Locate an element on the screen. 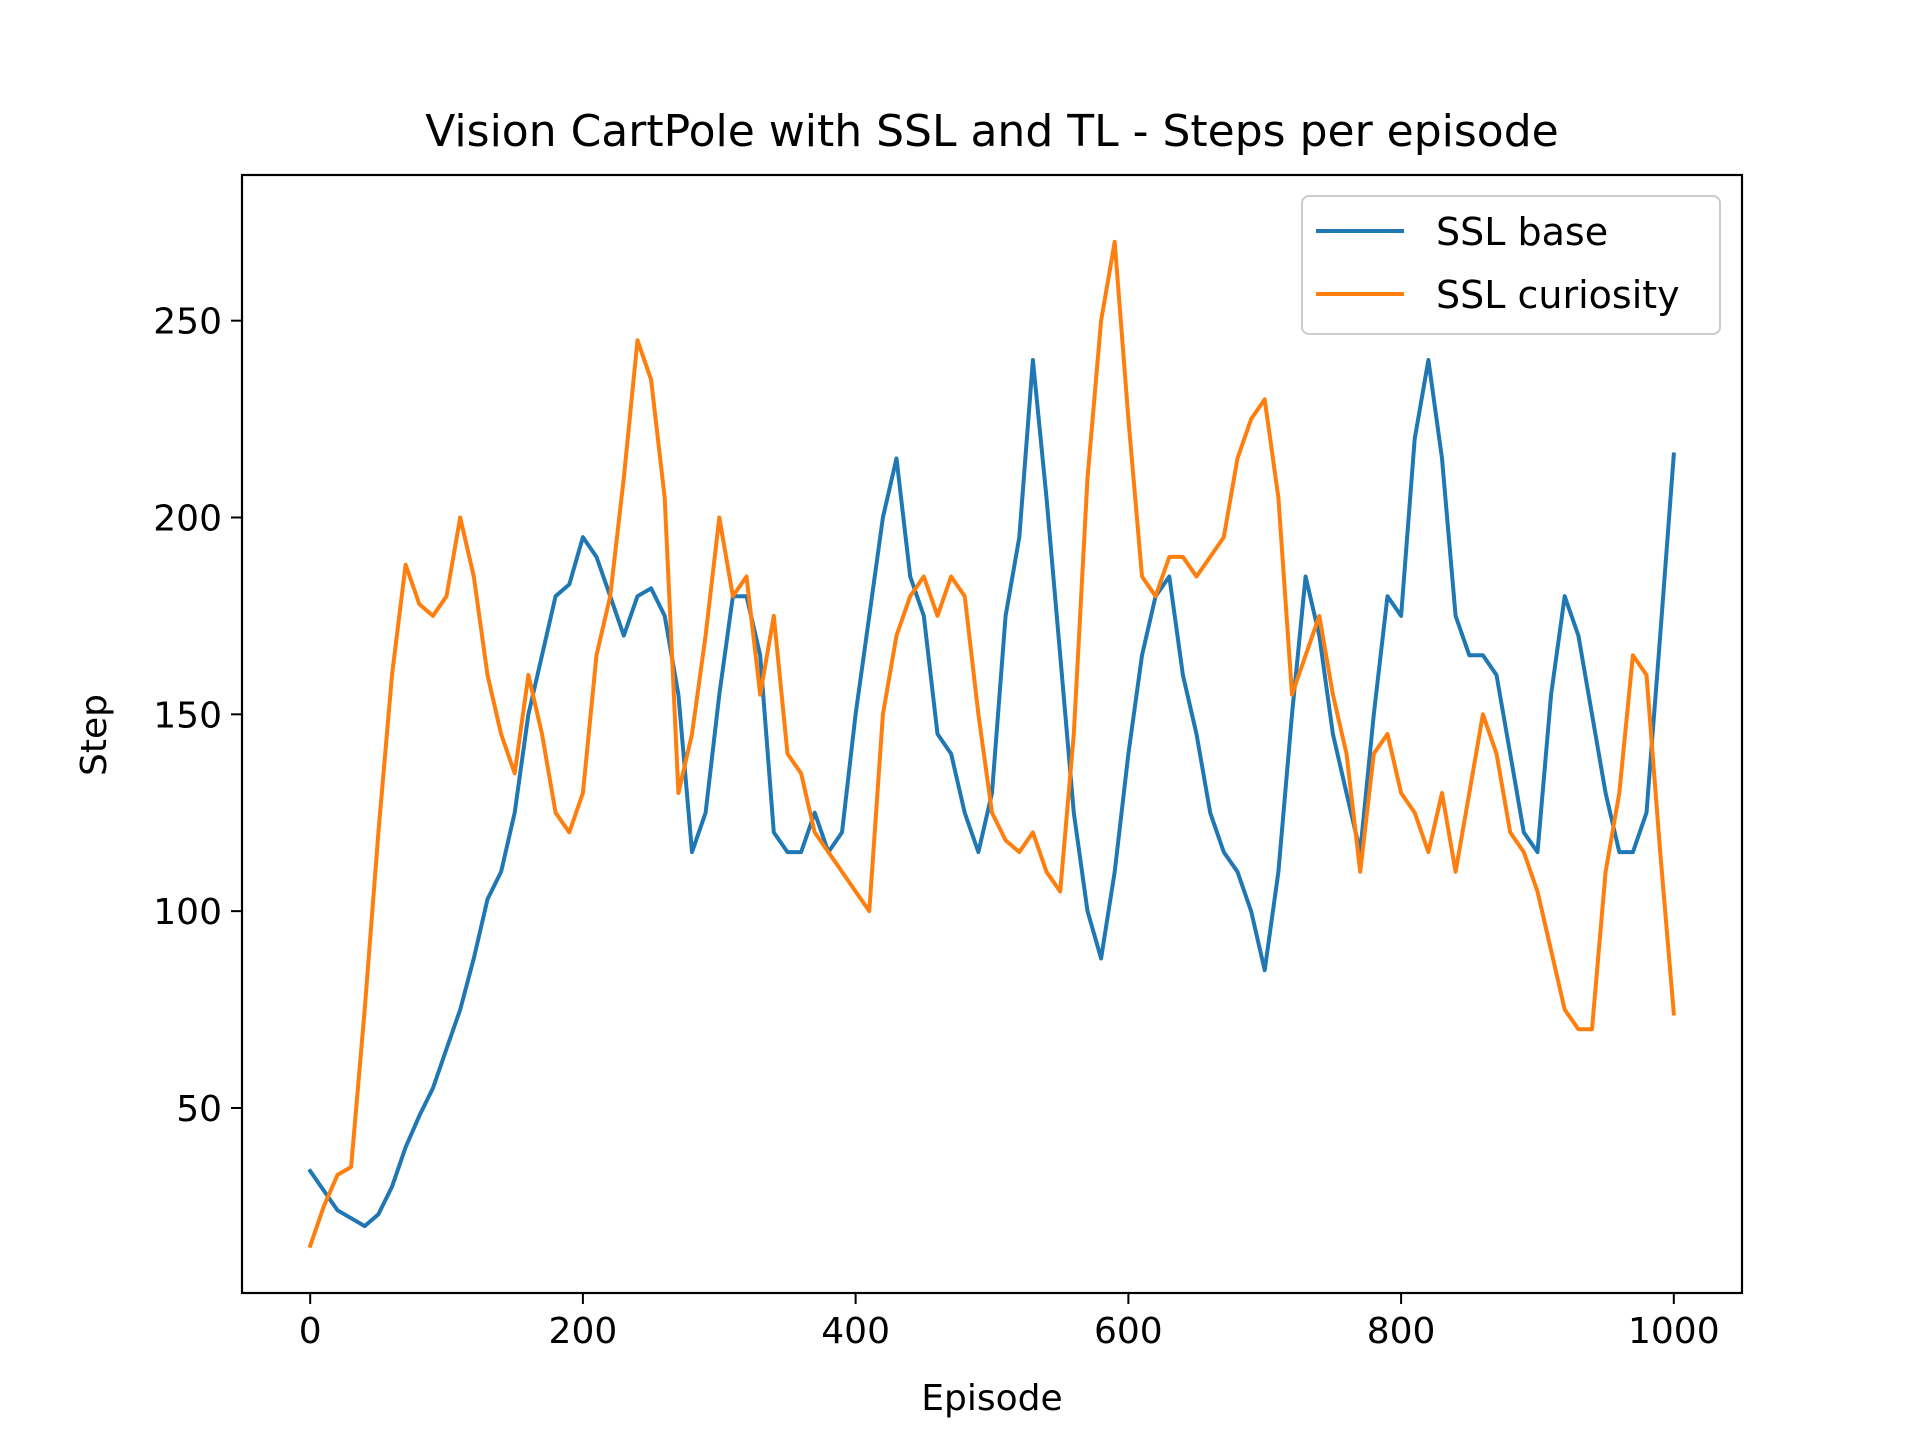 This screenshot has height=1440, width=1920. x-tick-label-0: 0 is located at coordinates (310, 1331).